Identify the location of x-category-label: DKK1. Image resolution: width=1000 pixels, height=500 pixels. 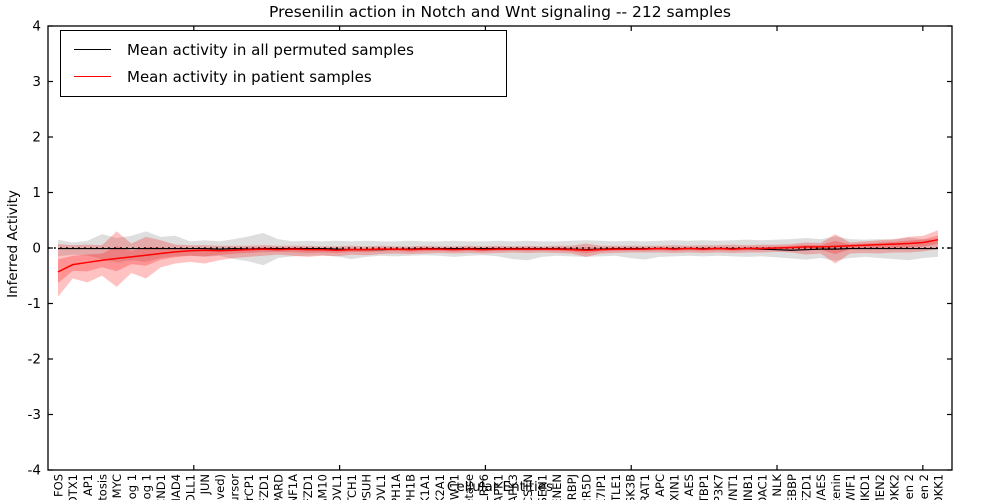
(939, 487).